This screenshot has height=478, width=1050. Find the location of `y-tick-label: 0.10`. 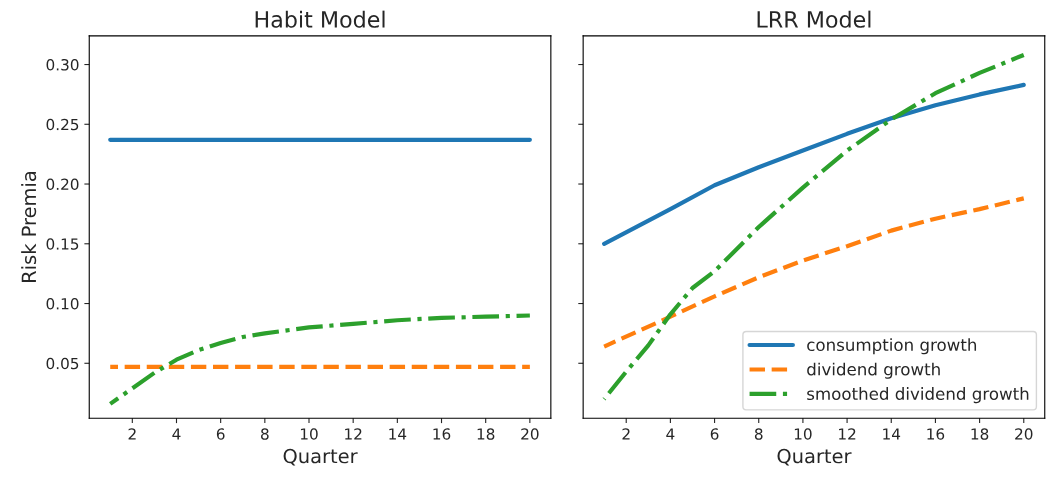

y-tick-label: 0.10 is located at coordinates (62, 304).